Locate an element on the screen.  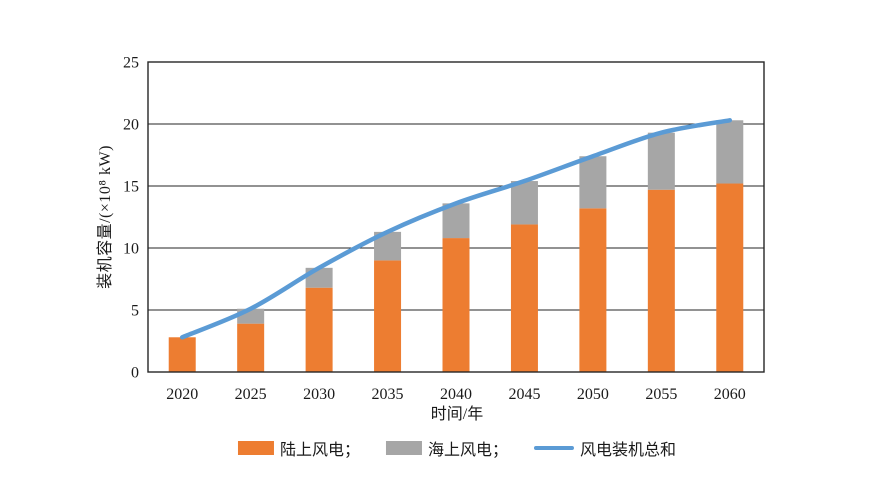
x-tick-label-2035: 2035 is located at coordinates (388, 394).